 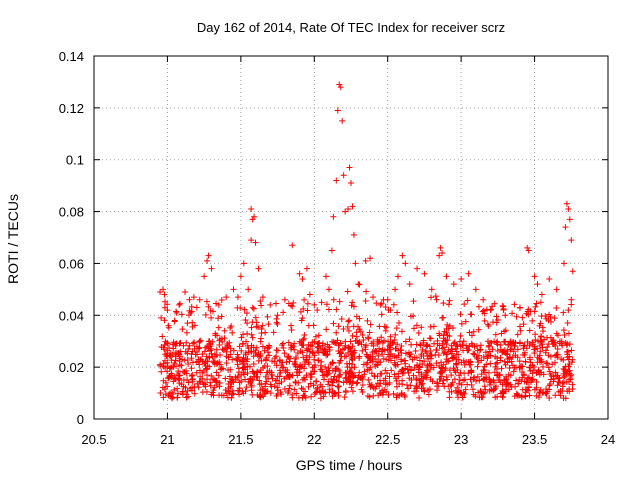 I want to click on y-tick-label: 0.08, so click(x=71, y=212).